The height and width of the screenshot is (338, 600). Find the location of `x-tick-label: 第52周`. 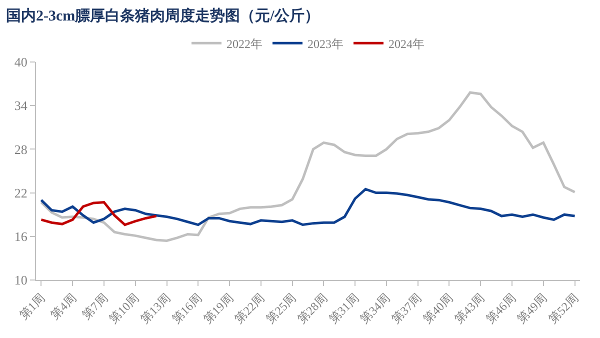

x-tick-label: 第52周 is located at coordinates (564, 308).